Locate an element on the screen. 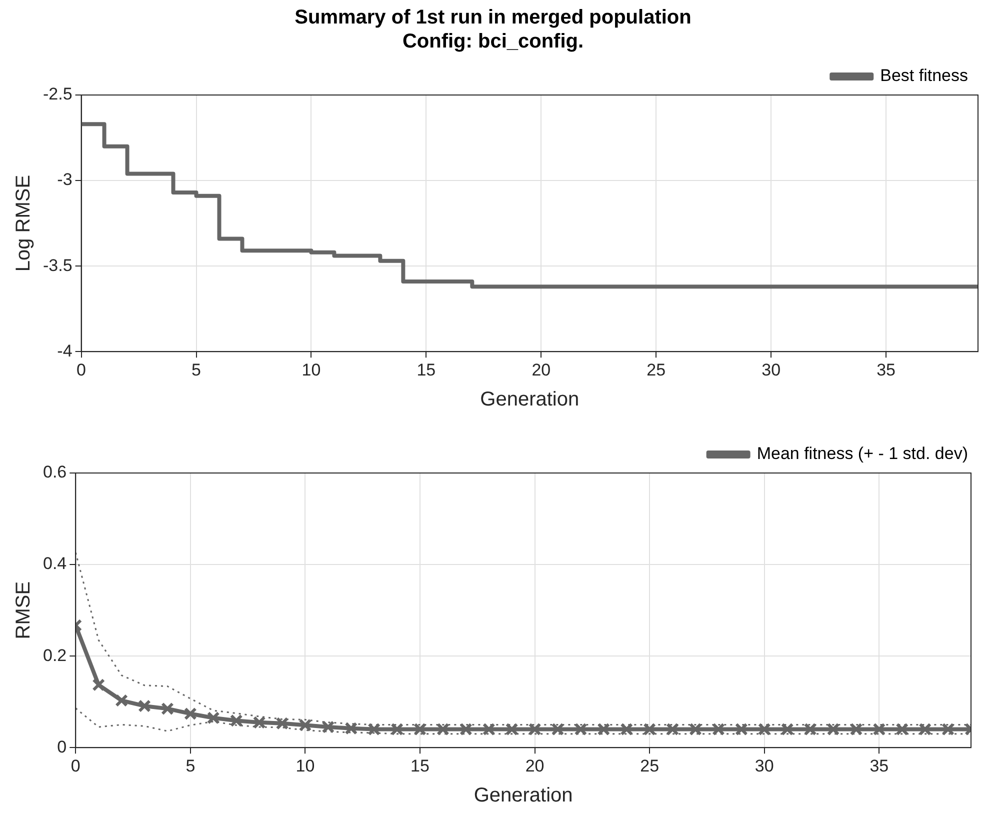 This screenshot has width=981, height=816. y-axis-title: RMSE is located at coordinates (23, 610).